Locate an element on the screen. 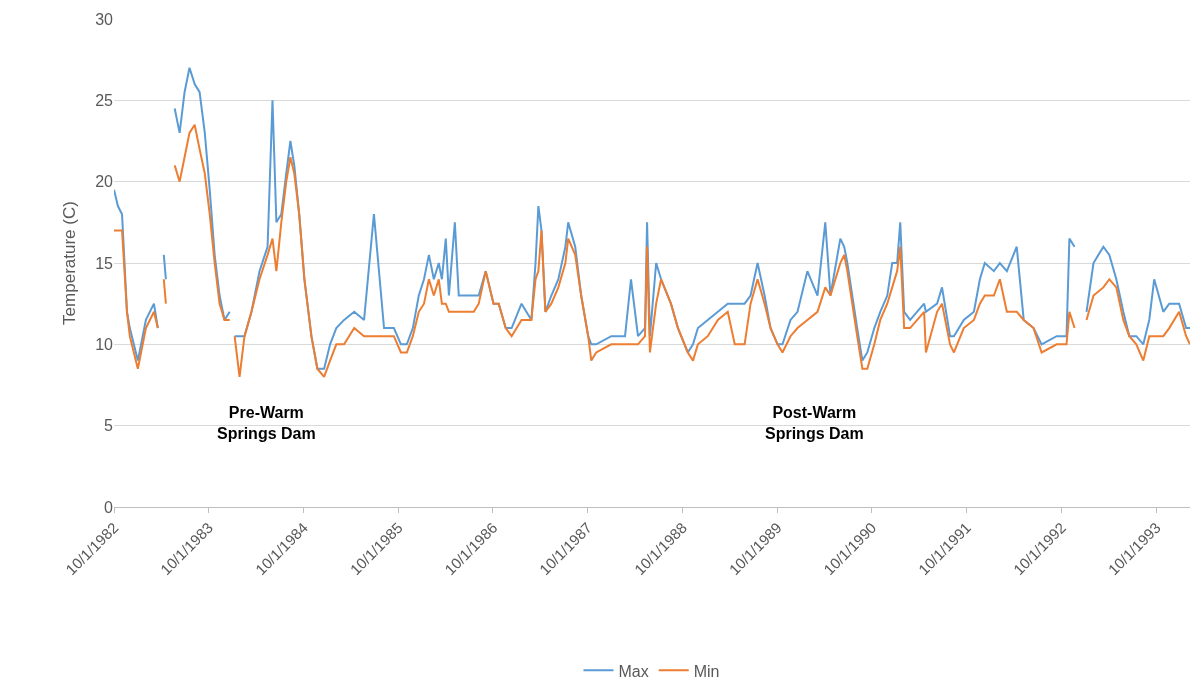  y-tick-label: 30 is located at coordinates (104, 19).